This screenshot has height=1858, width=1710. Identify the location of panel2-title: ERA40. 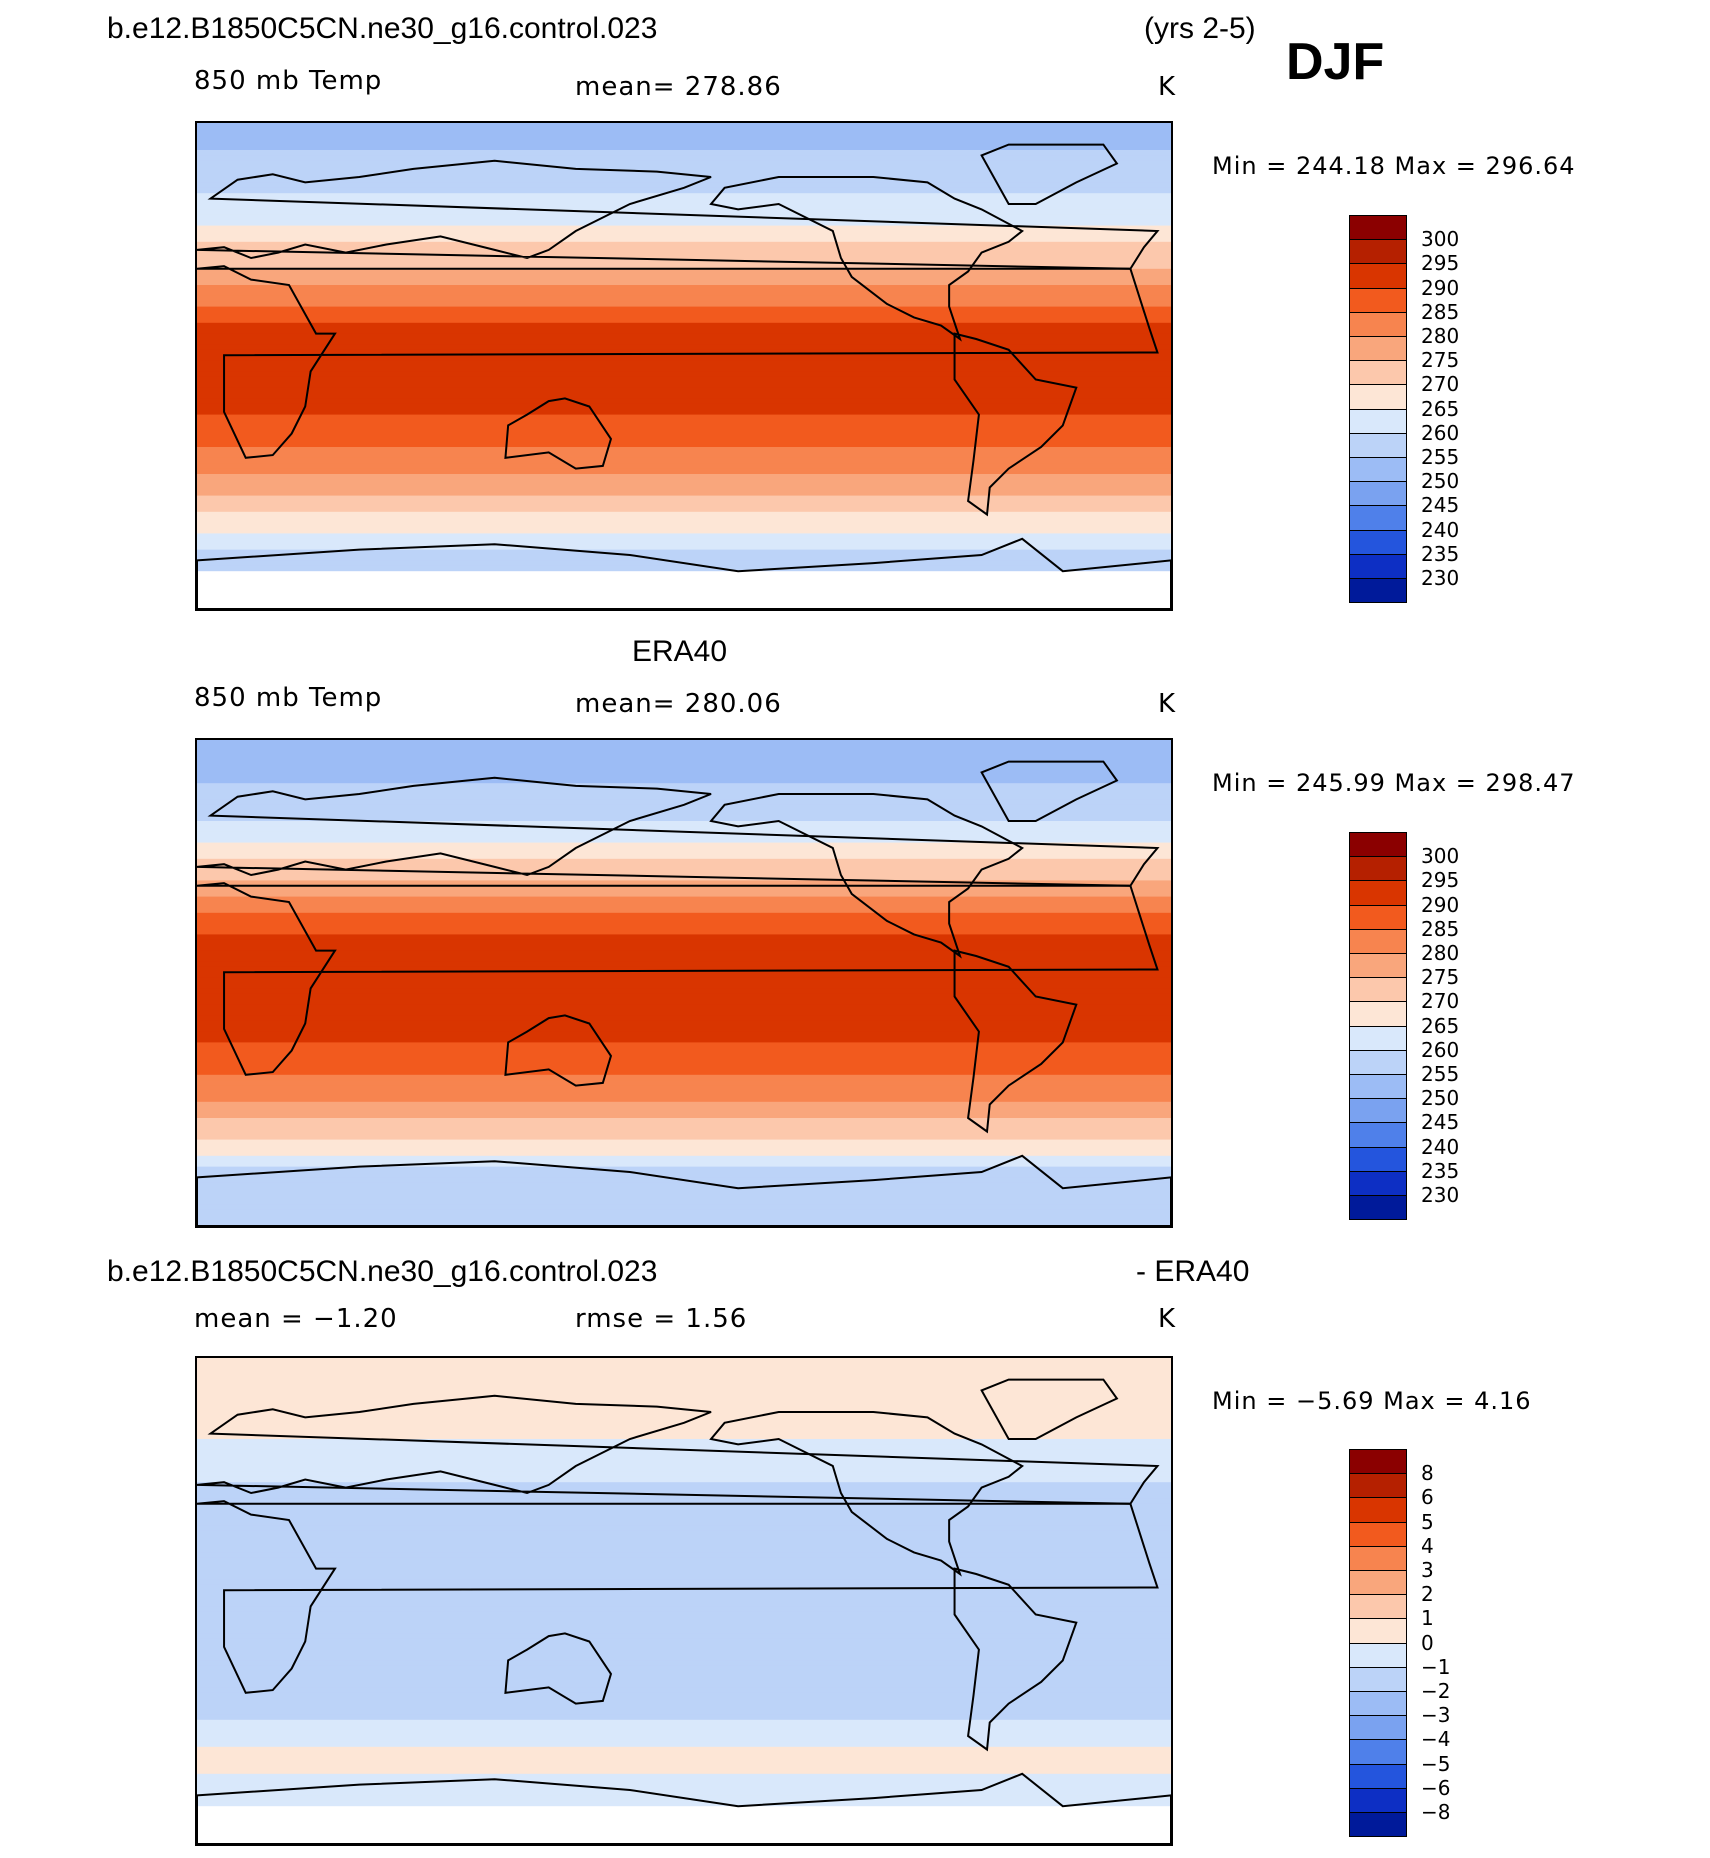
(680, 651).